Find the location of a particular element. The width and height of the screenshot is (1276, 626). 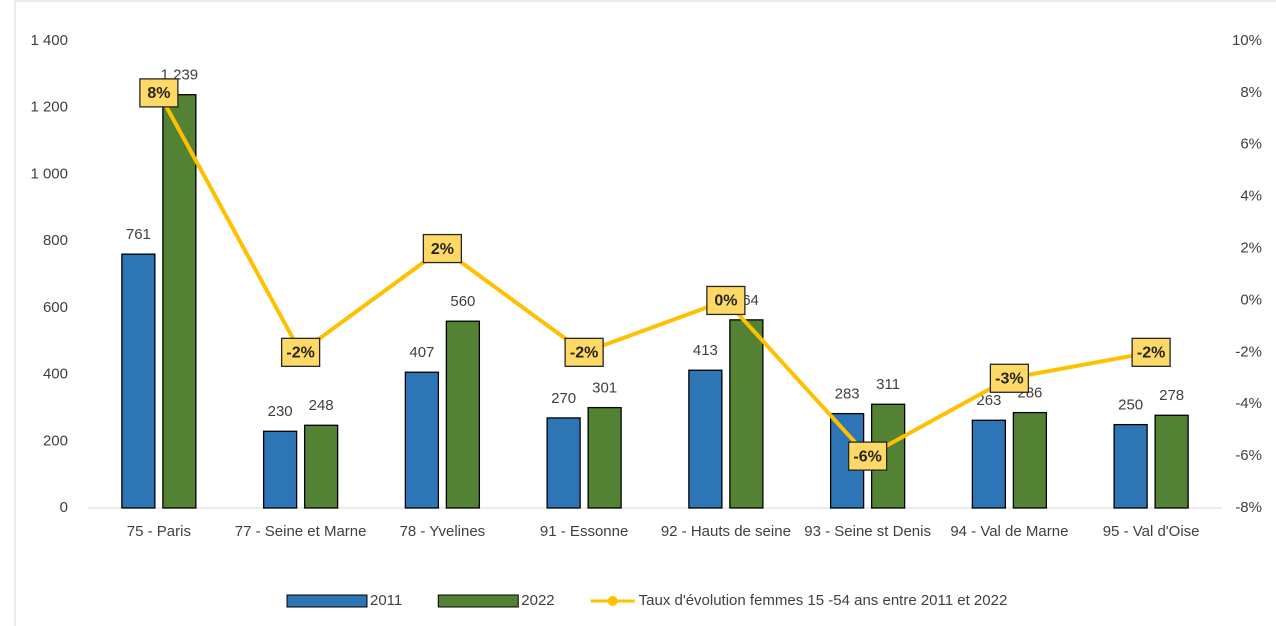

data-label: 278 is located at coordinates (1171, 395).